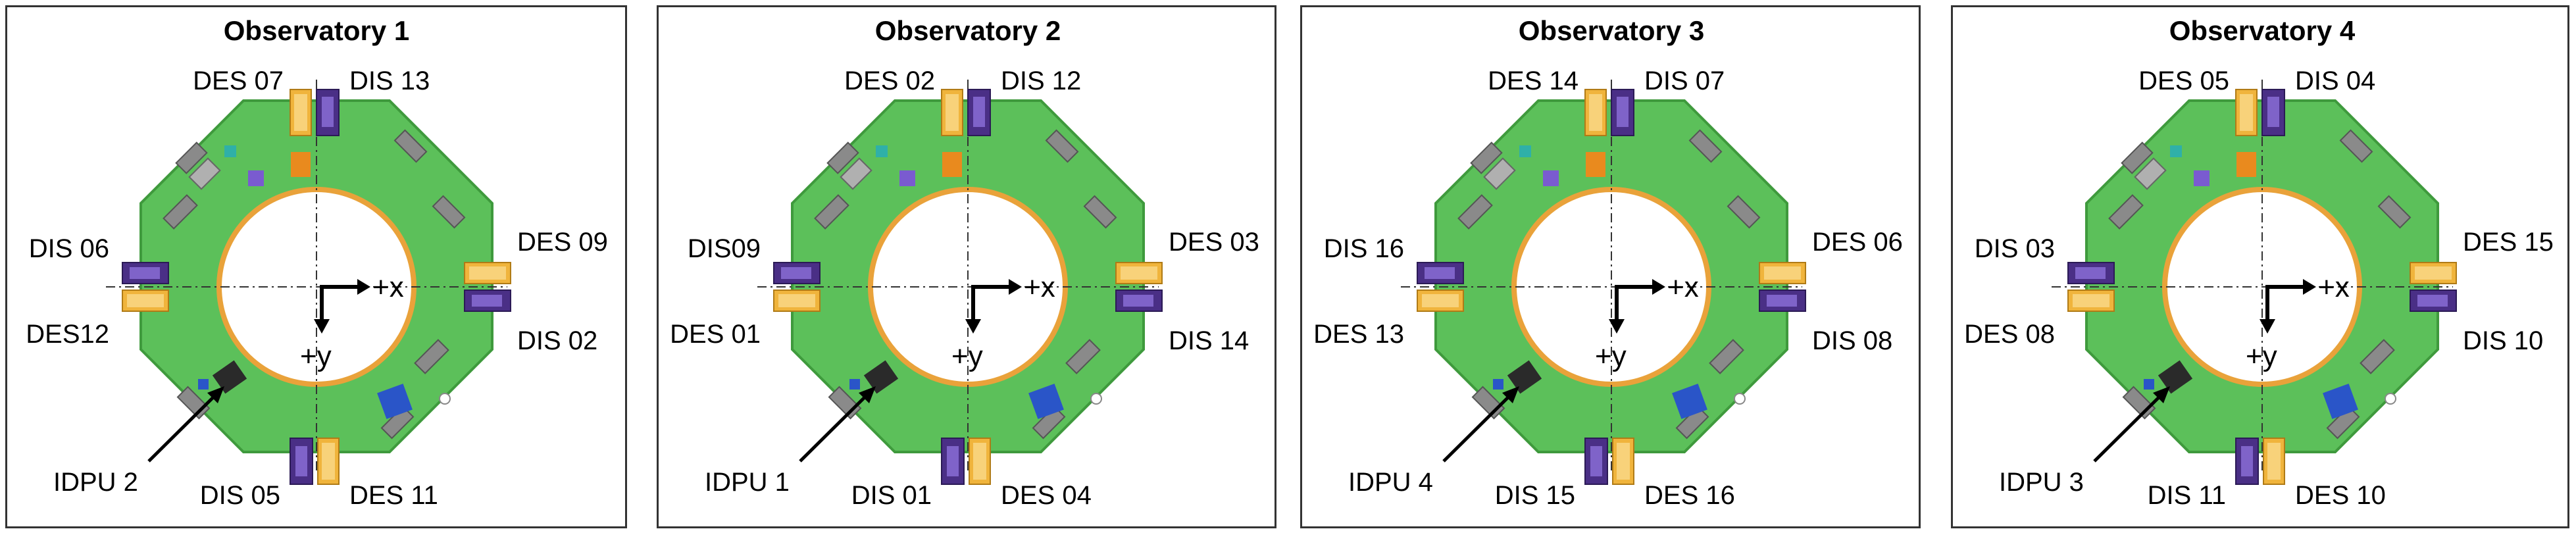  Describe the element at coordinates (1685, 80) in the screenshot. I see `label-top-right: DIS 07` at that location.